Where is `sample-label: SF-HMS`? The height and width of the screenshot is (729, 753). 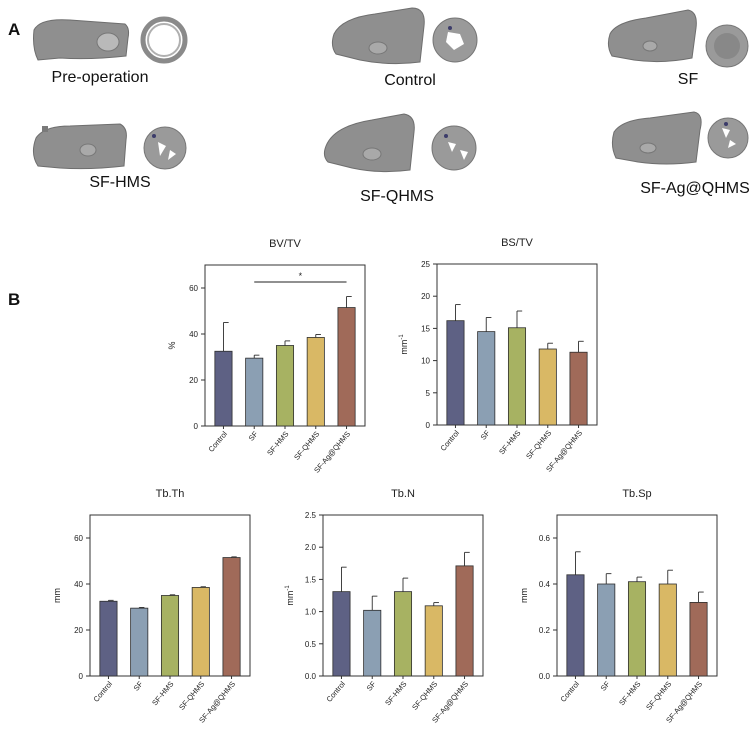
sample-label: SF-HMS is located at coordinates (120, 182).